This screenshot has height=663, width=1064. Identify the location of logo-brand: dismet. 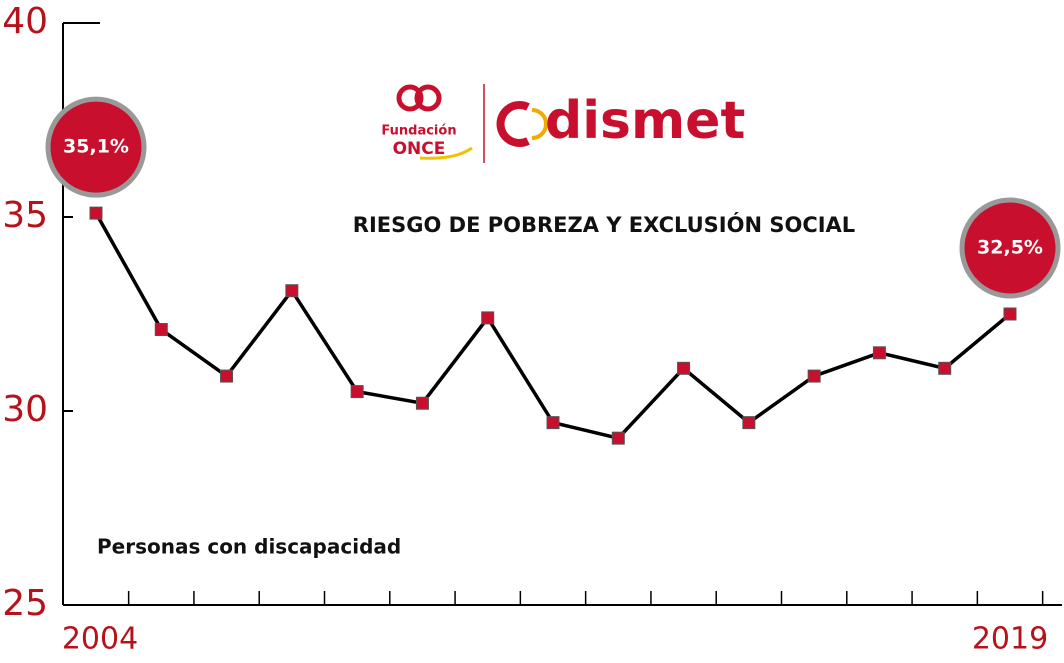
(645, 121).